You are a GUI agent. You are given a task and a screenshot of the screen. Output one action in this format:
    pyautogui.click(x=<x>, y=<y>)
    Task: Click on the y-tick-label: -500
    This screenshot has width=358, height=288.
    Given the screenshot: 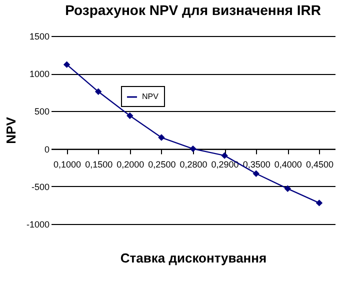 What is the action you would take?
    pyautogui.click(x=40, y=187)
    